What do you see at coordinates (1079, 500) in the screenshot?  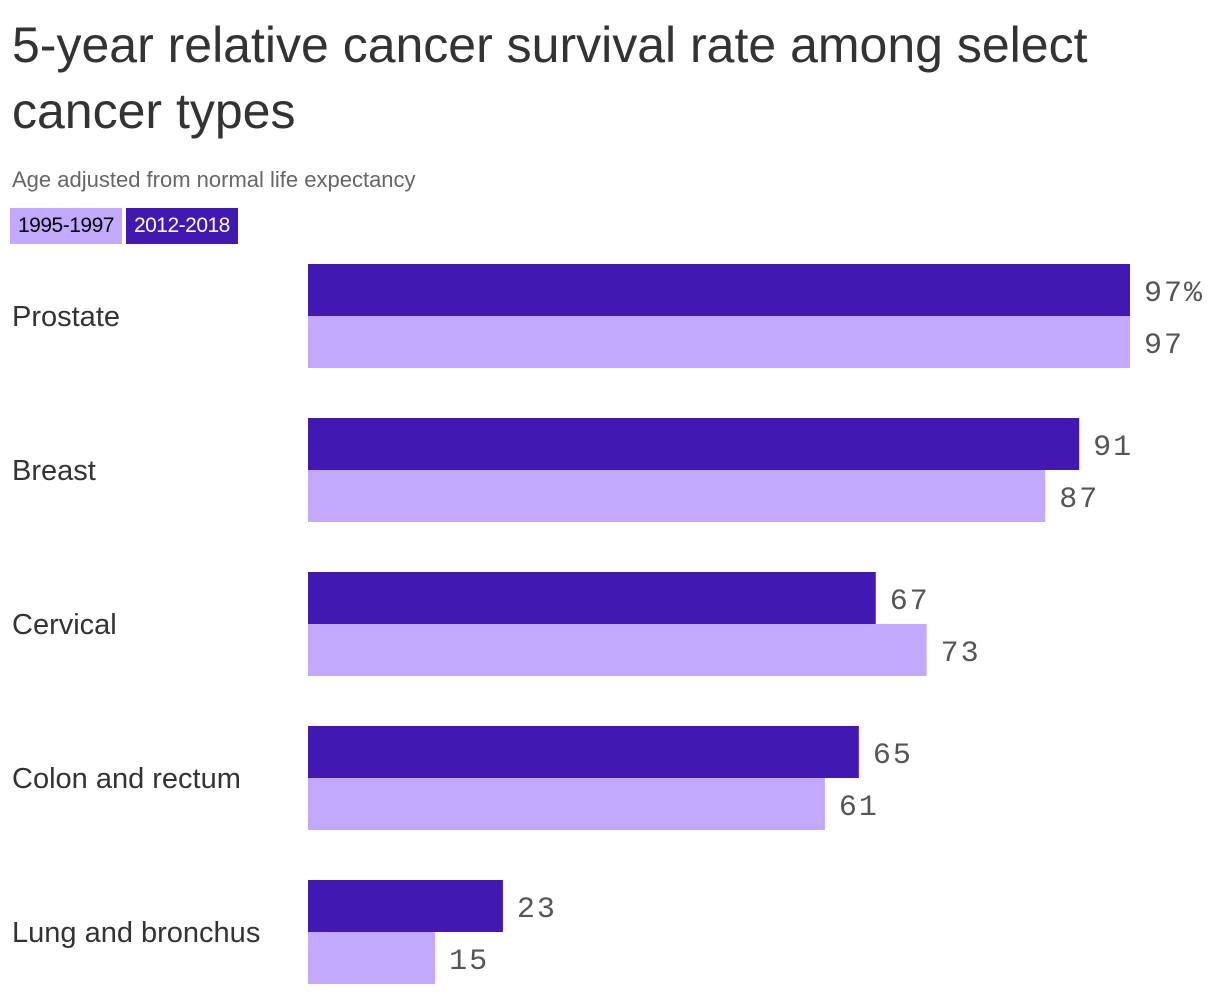 I see `value-label-breast-1995-1997: 87` at bounding box center [1079, 500].